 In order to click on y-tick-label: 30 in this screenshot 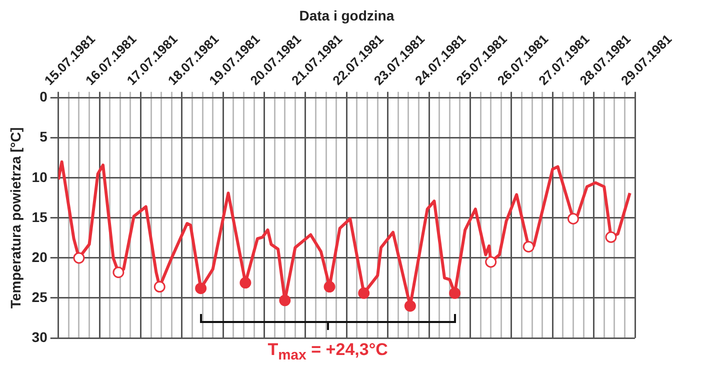, I will do `click(40, 336)`.